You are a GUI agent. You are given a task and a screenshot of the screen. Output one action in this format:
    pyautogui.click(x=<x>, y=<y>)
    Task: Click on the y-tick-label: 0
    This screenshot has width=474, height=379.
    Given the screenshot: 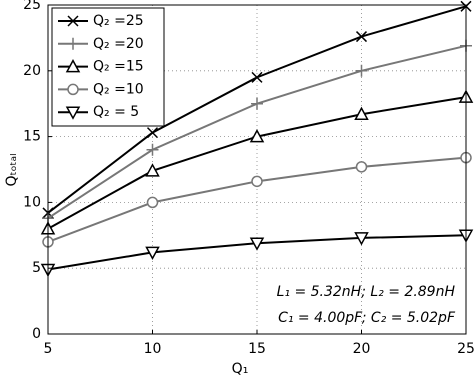 What is the action you would take?
    pyautogui.click(x=36, y=334)
    